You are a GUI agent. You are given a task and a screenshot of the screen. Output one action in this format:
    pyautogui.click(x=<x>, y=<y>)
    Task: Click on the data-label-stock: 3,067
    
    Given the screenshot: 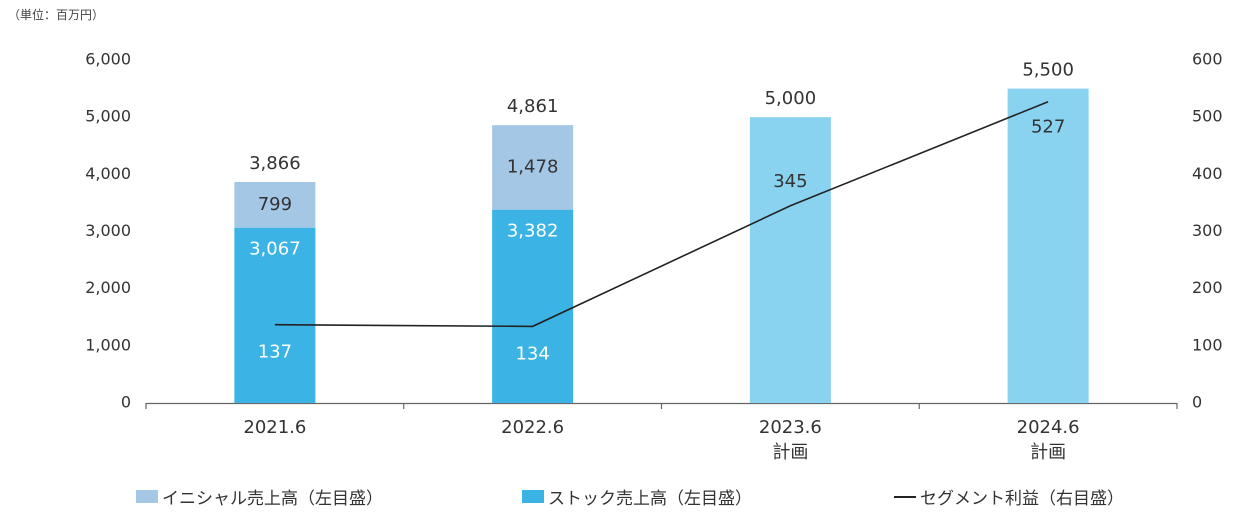 What is the action you would take?
    pyautogui.click(x=275, y=249)
    